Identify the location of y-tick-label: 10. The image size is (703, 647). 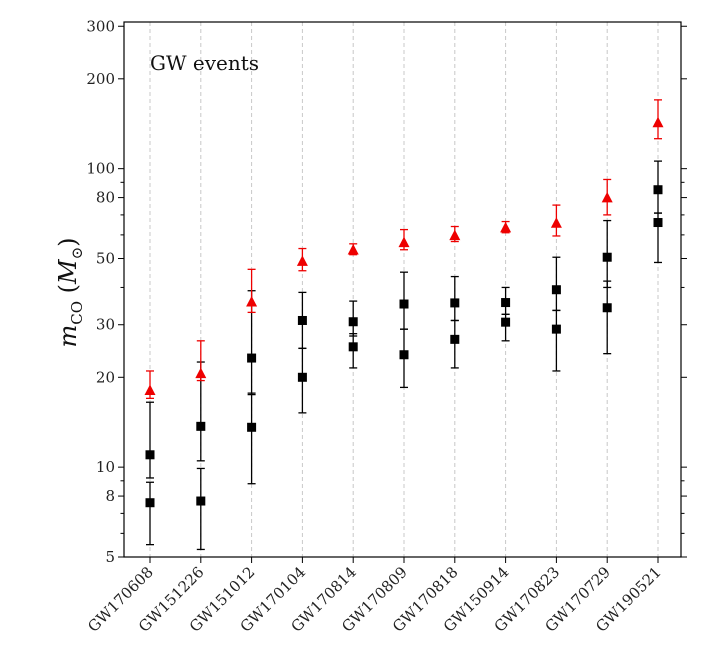
(105, 467).